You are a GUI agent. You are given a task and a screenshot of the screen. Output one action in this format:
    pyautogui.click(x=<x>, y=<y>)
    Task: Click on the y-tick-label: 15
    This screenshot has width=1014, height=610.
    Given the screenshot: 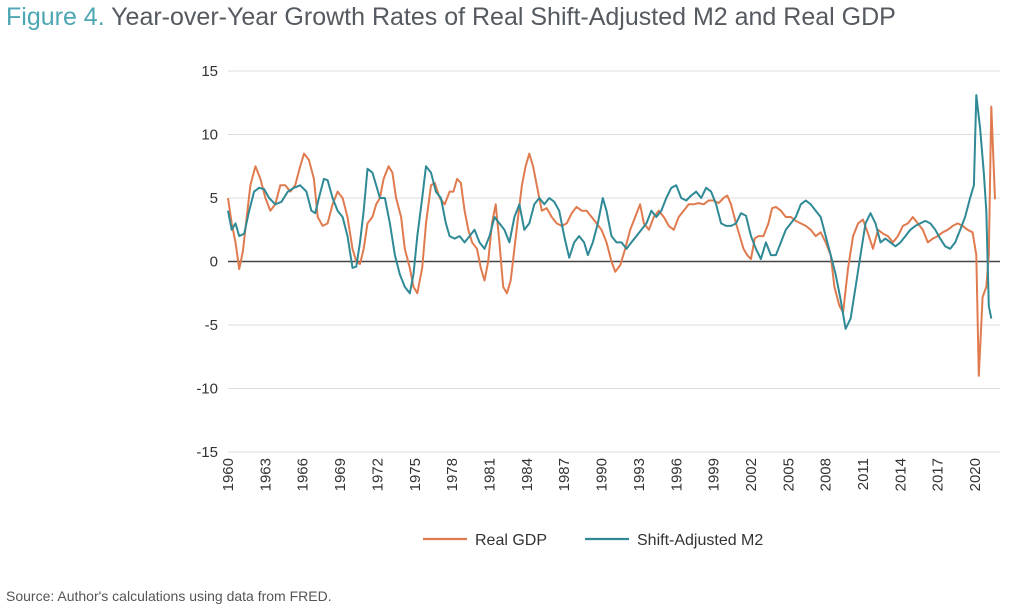 What is the action you would take?
    pyautogui.click(x=209, y=71)
    